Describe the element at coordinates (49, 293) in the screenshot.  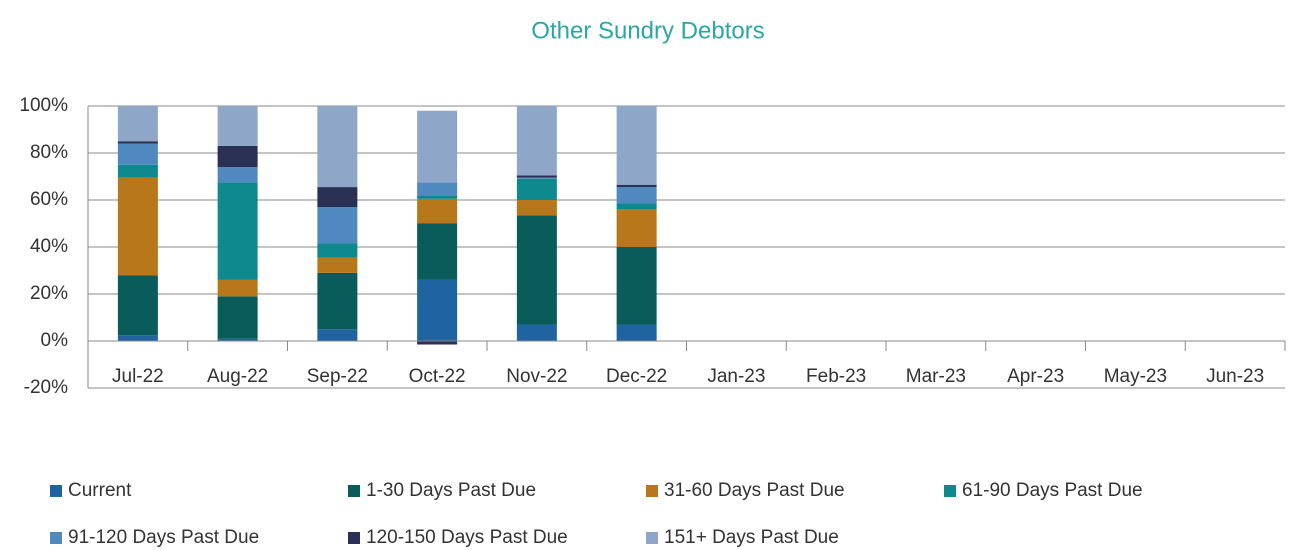
I see `y-tick-label: 20%` at that location.